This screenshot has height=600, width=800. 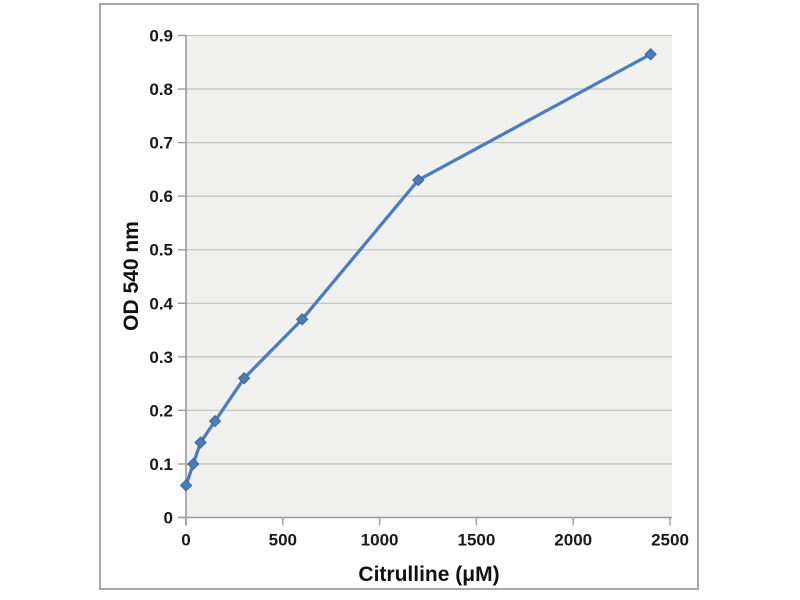 I want to click on x-tick-label: 2000, so click(x=573, y=540).